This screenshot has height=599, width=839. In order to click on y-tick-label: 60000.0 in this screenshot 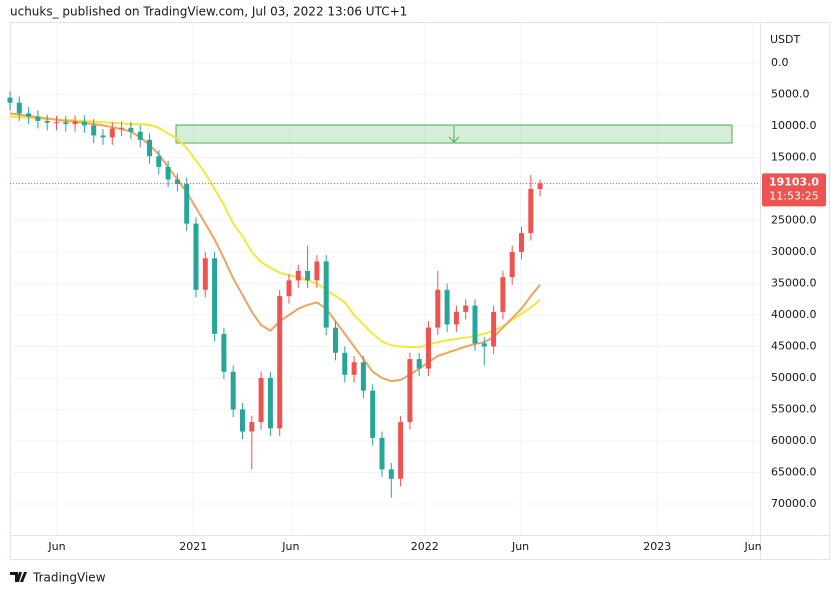, I will do `click(794, 440)`.